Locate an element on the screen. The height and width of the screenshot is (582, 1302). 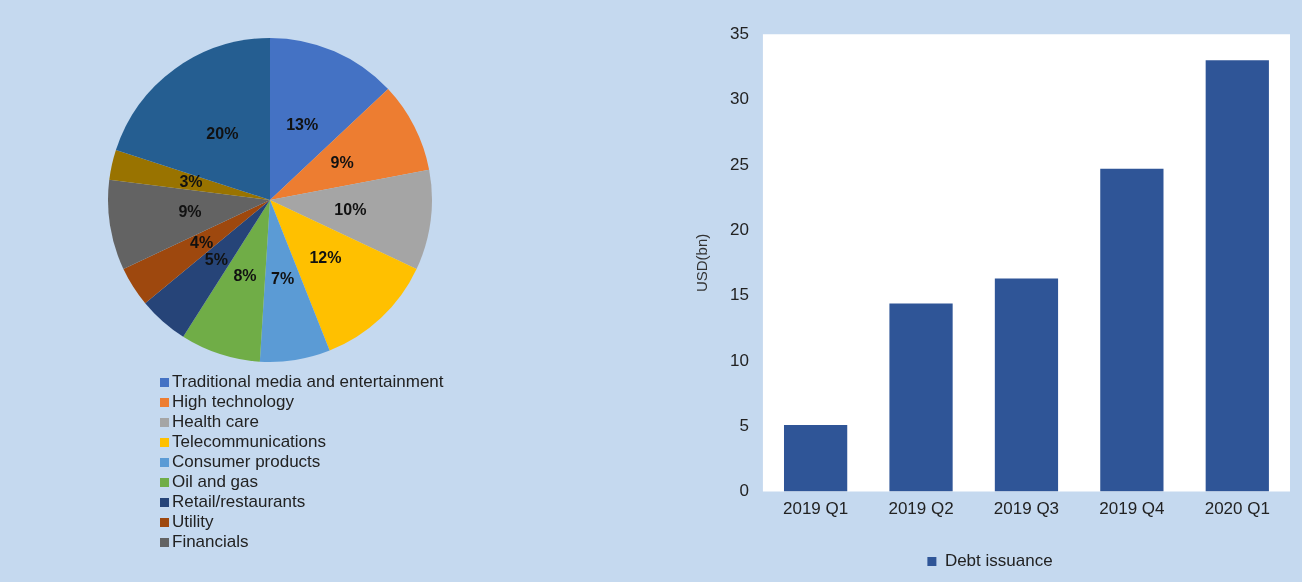
x-tick-label: 2019 Q4 is located at coordinates (1132, 509).